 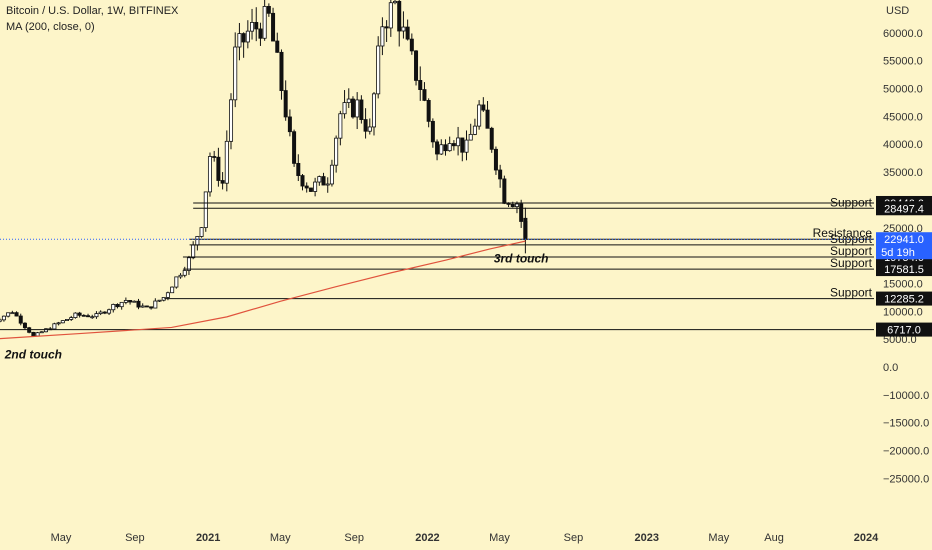 I want to click on y-tick-label: 0.0, so click(x=890, y=368).